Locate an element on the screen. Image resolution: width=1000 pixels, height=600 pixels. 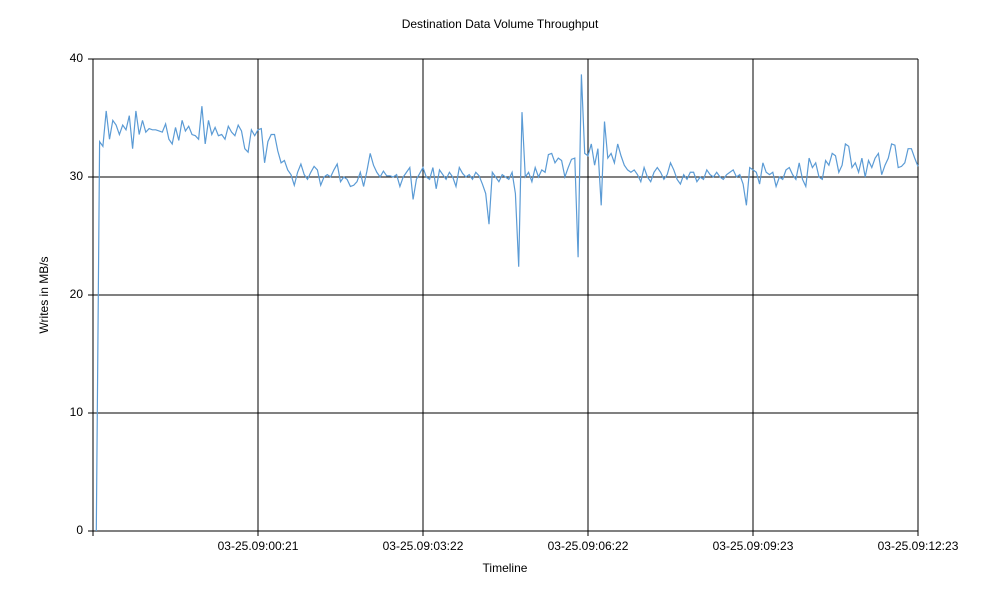
y-axis-title: Writes in MB/s is located at coordinates (44, 294).